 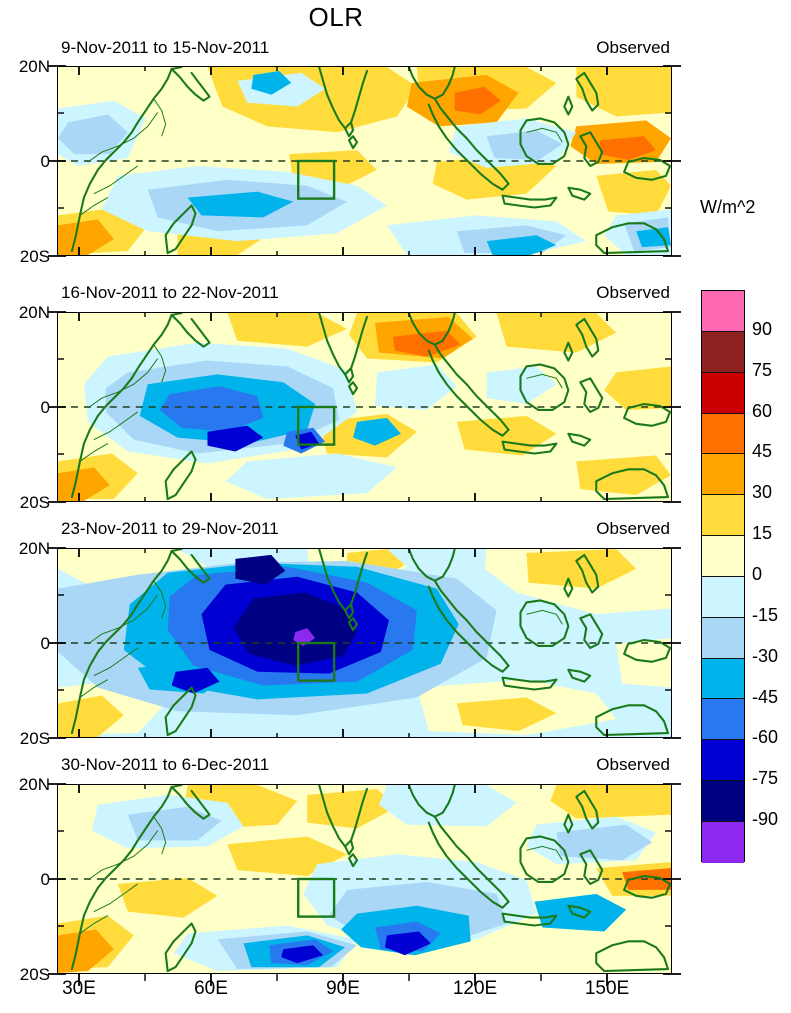 I want to click on x-tick-90e: 90E, so click(x=343, y=988).